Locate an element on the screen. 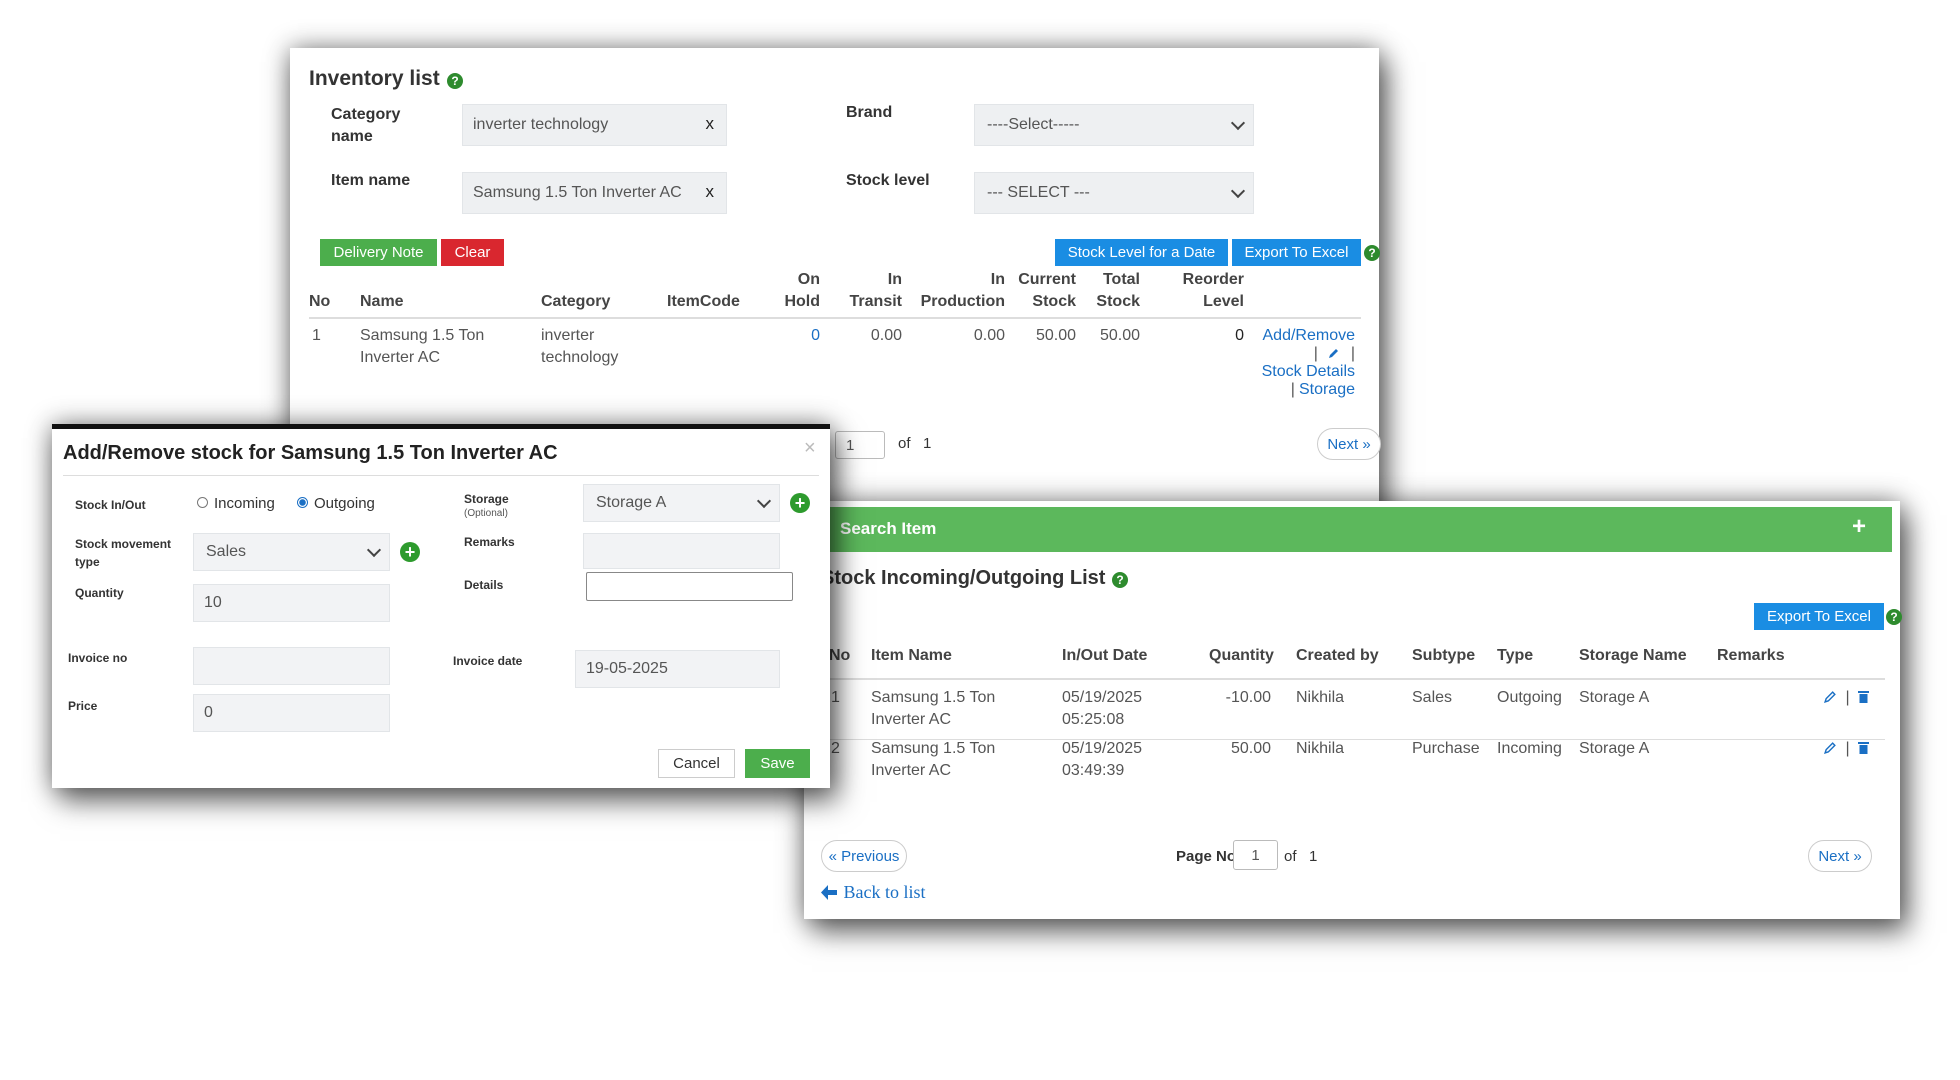 Image resolution: width=1960 pixels, height=1080 pixels. clear-item-icon: x is located at coordinates (710, 191).